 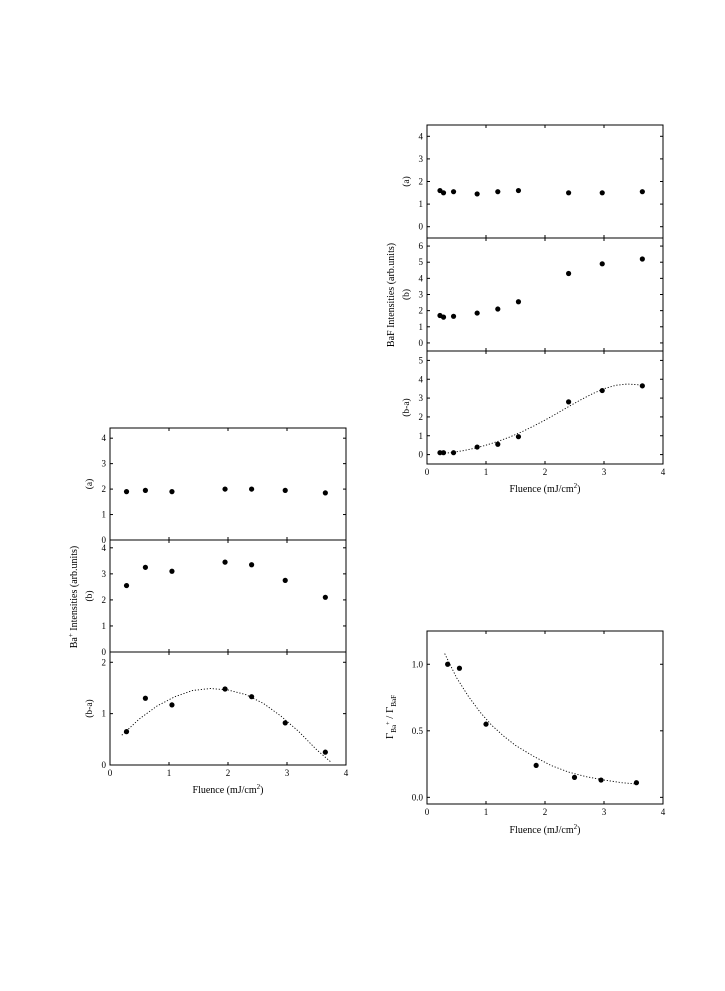 What do you see at coordinates (406, 181) in the screenshot?
I see `panel-label: (a)` at bounding box center [406, 181].